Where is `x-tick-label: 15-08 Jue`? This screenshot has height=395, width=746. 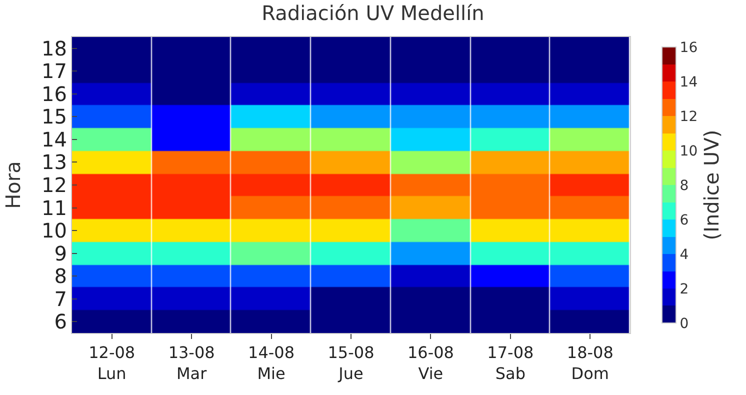 x-tick-label: 15-08 Jue is located at coordinates (351, 363).